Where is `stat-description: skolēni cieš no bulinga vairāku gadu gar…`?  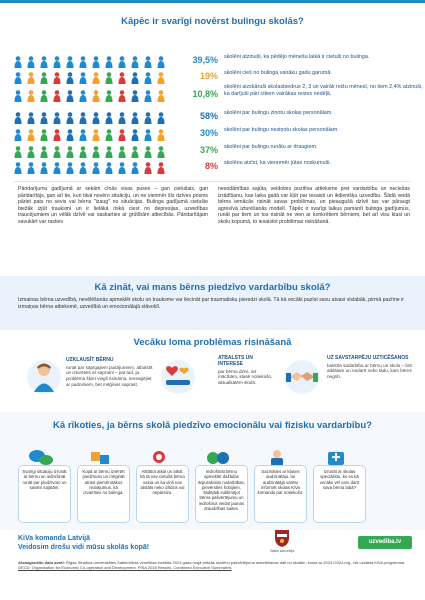 stat-description: skolēni cieš no bulinga vairāku gadu gar… is located at coordinates (278, 73).